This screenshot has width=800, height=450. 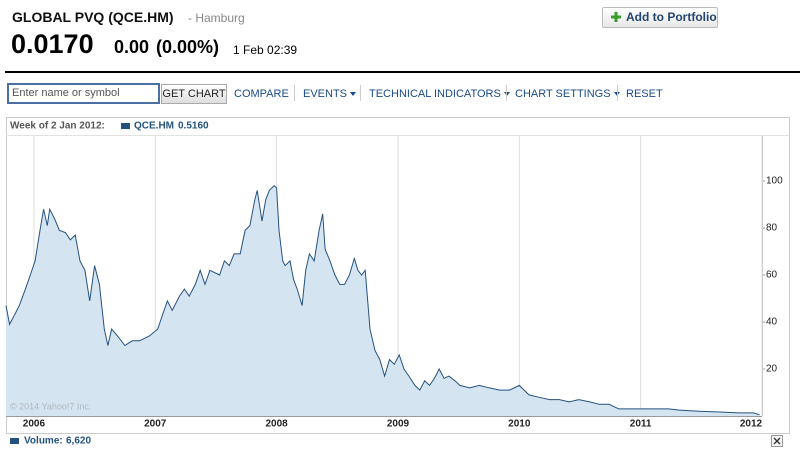 What do you see at coordinates (751, 424) in the screenshot?
I see `x-tick-label: 2012` at bounding box center [751, 424].